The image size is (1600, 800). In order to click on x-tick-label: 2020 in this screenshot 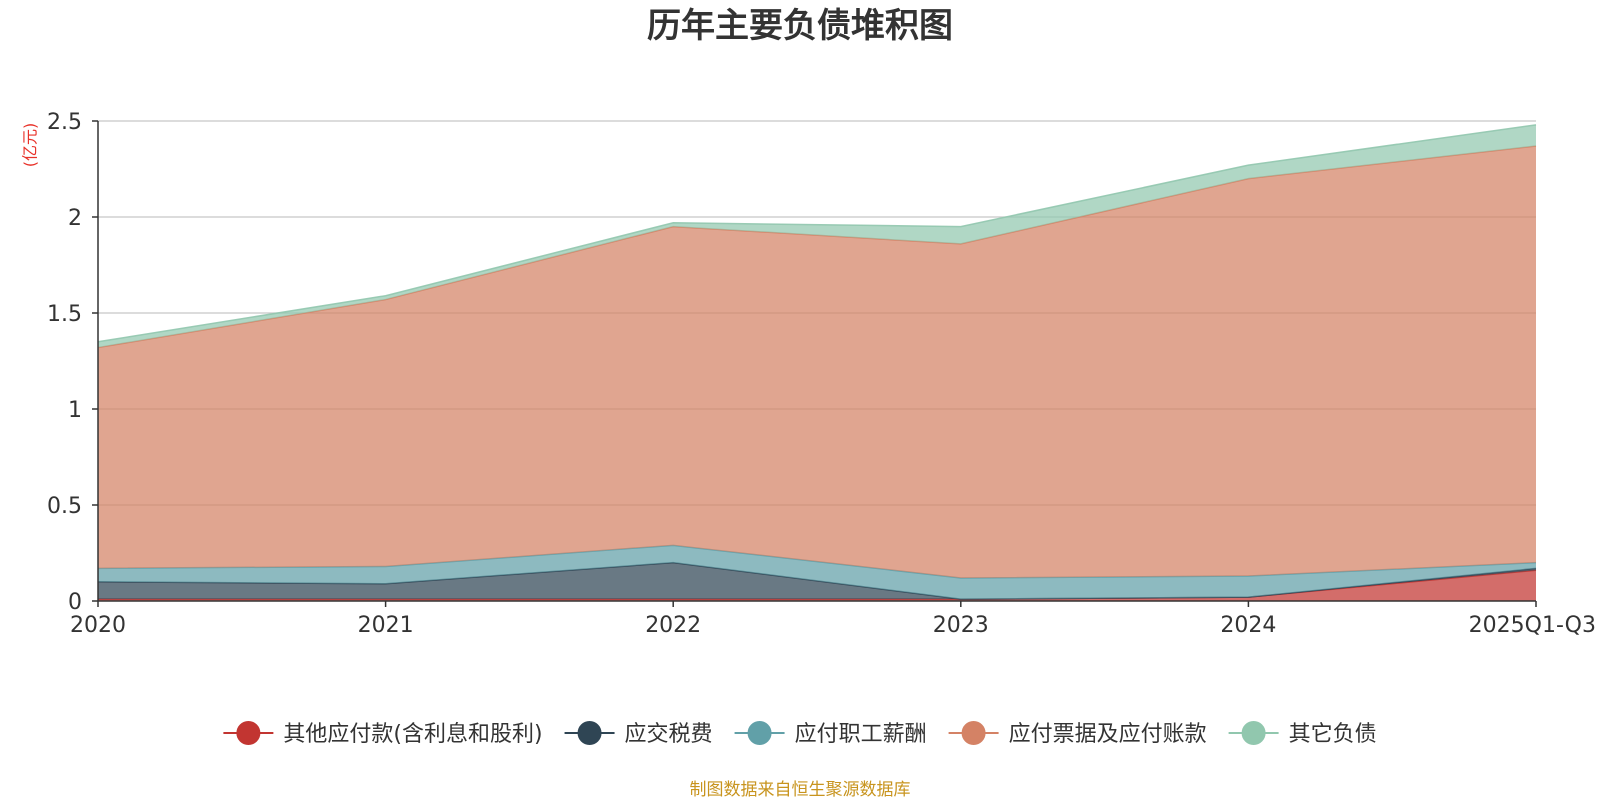, I will do `click(98, 625)`.